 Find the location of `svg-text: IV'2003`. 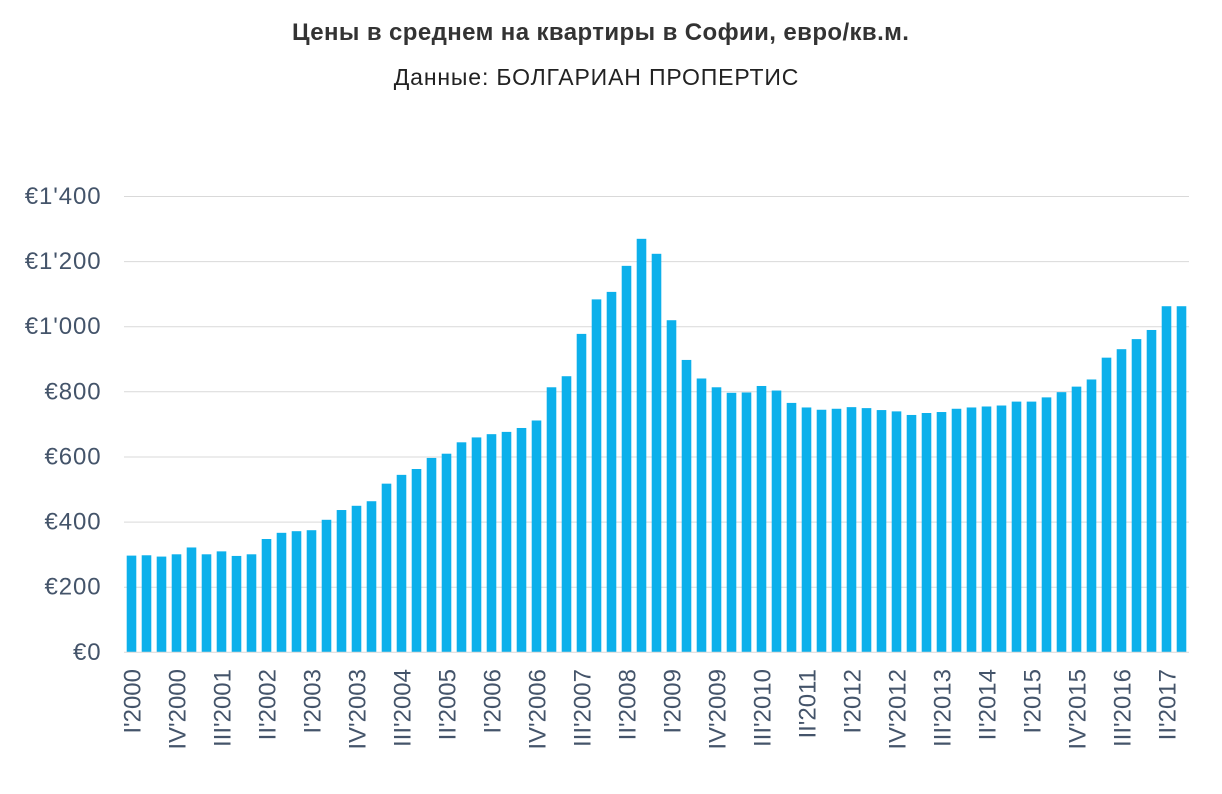

svg-text: IV'2003 is located at coordinates (358, 709).